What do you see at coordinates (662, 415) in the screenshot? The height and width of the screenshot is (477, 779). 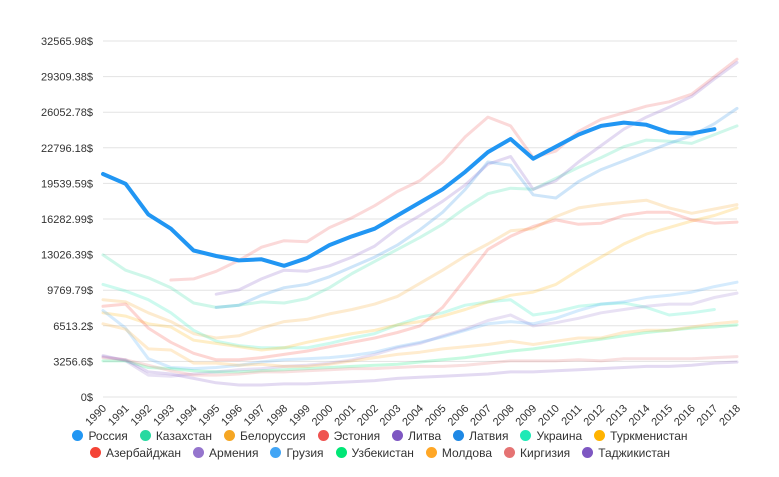 I see `x-tick-label: 2015` at bounding box center [662, 415].